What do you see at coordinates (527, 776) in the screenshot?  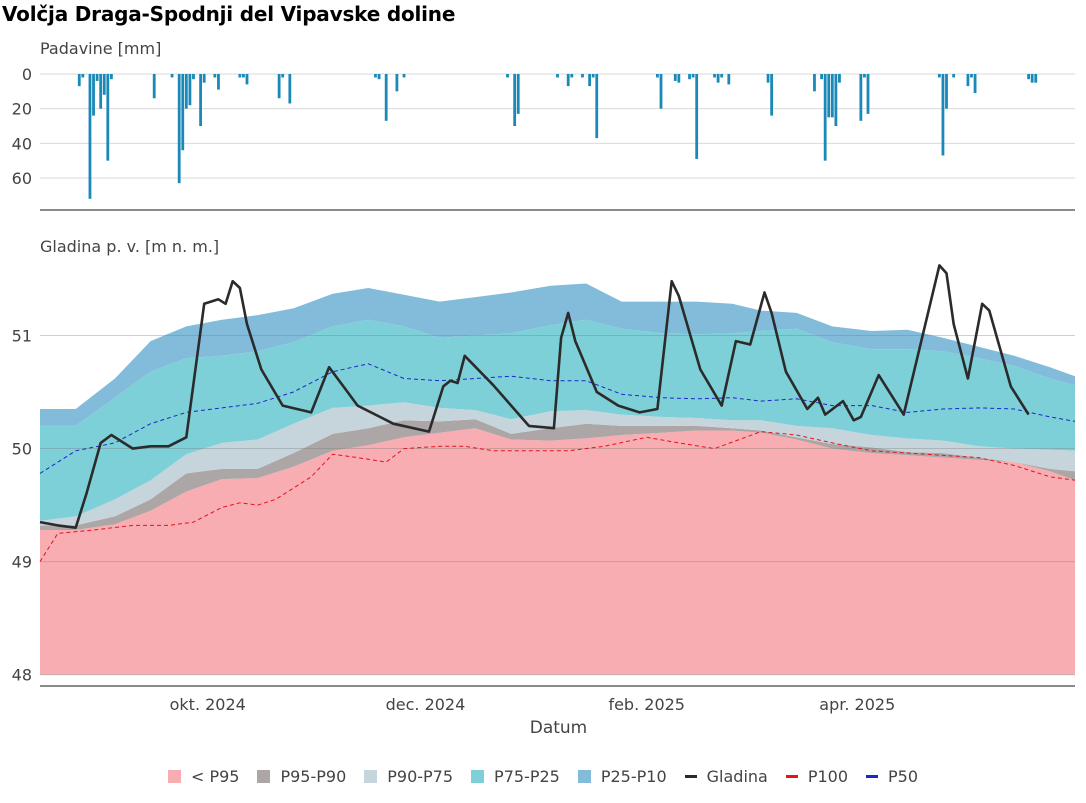 I see `legend-label: P75-P25` at bounding box center [527, 776].